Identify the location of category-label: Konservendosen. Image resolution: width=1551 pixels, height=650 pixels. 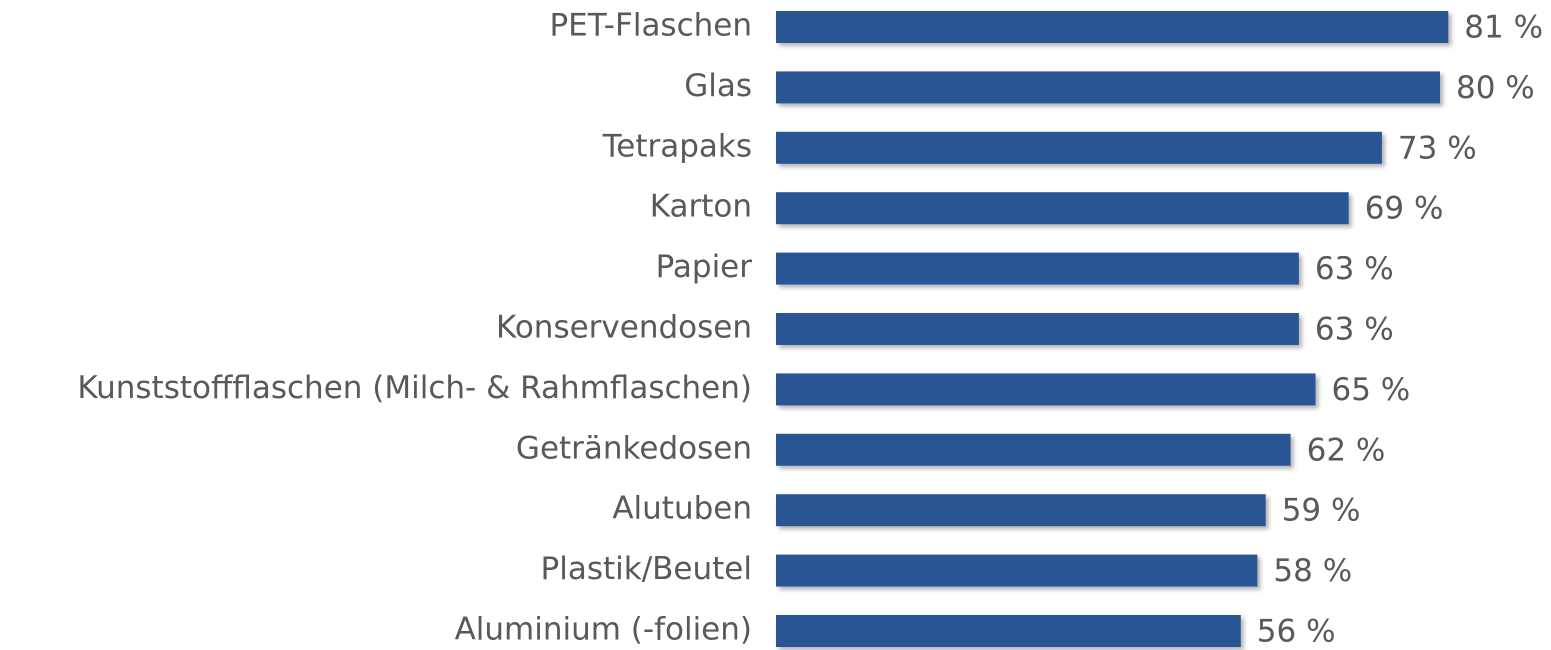
(624, 328).